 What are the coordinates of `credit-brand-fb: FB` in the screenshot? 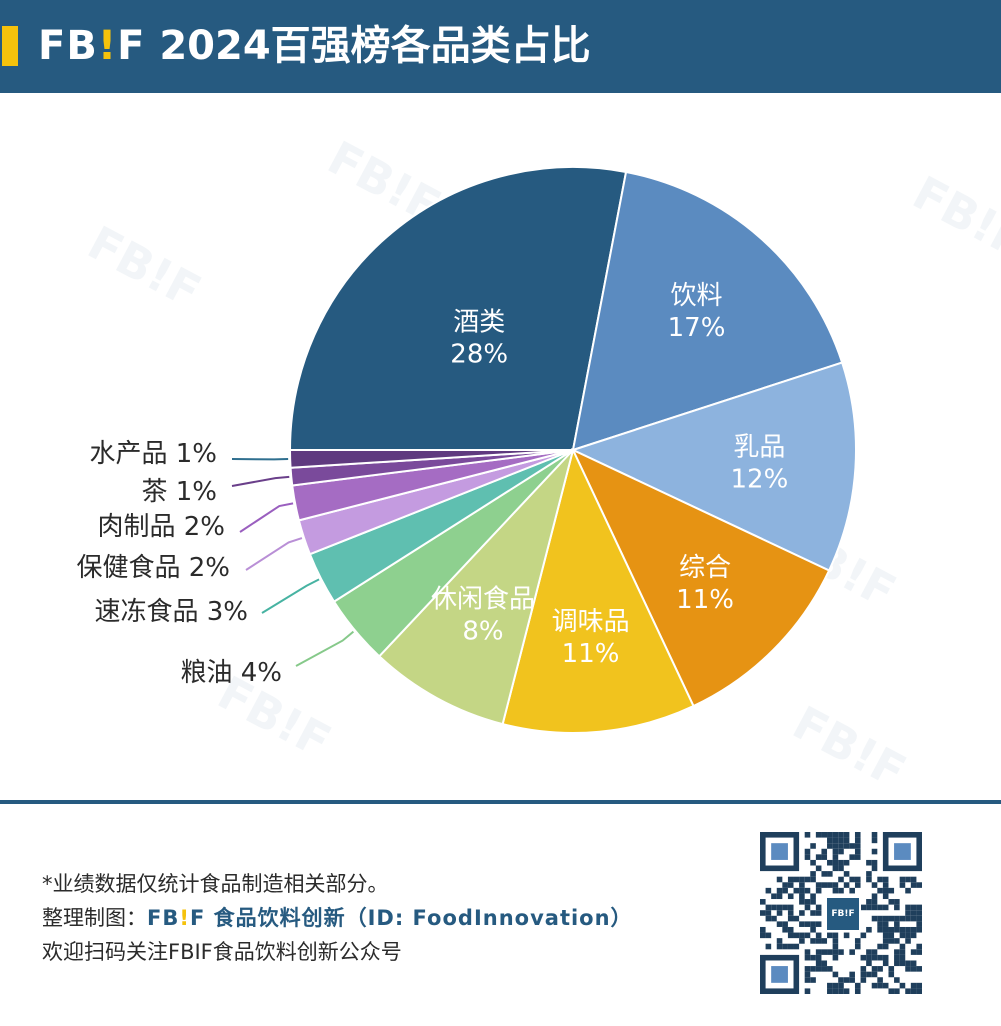 It's located at (163, 918).